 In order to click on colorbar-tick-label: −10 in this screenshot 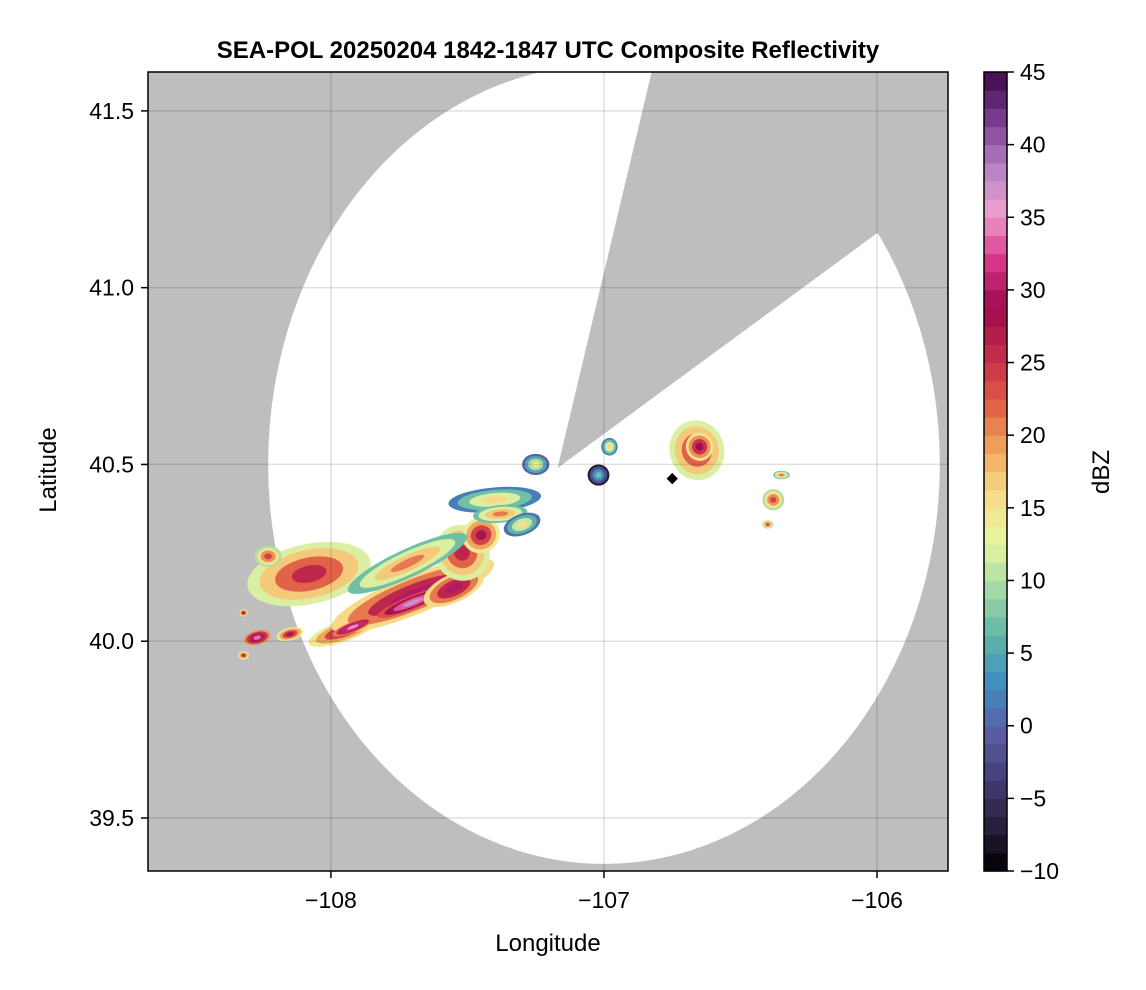, I will do `click(1039, 871)`.